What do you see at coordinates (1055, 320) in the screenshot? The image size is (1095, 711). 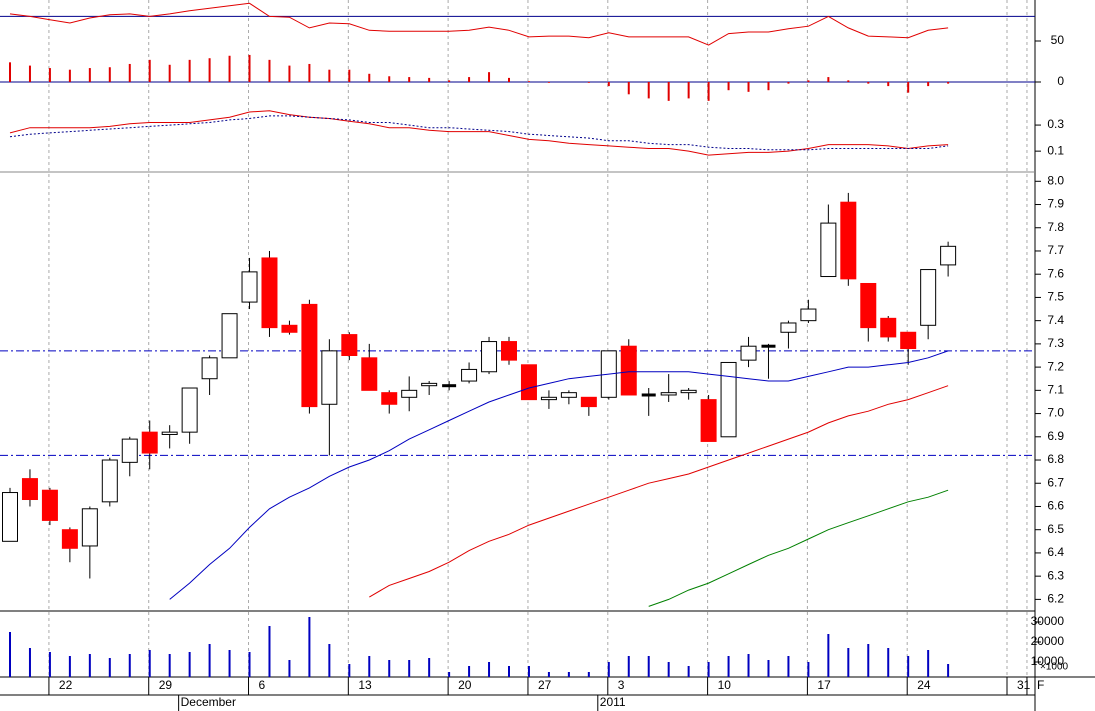 I see `y-tick-label: 7.4` at bounding box center [1055, 320].